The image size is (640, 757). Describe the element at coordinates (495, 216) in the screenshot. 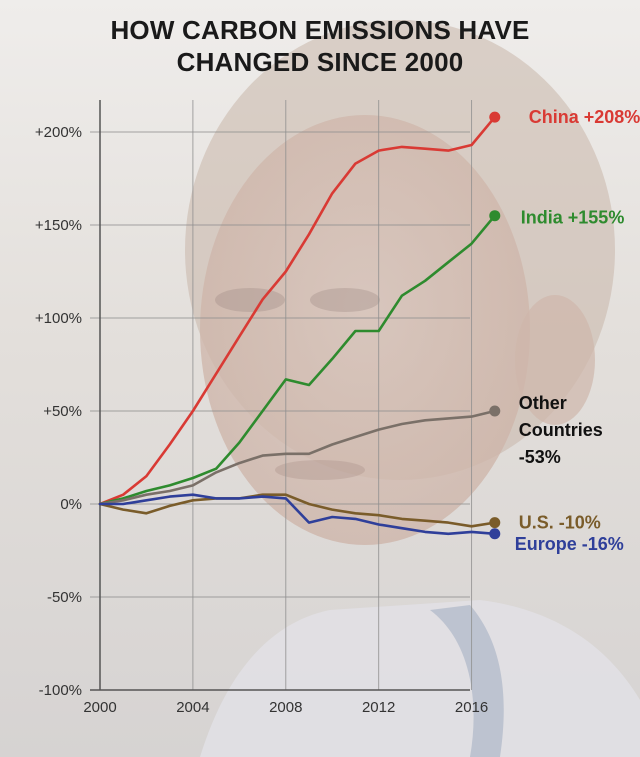

I see `series-endpoint-india` at that location.